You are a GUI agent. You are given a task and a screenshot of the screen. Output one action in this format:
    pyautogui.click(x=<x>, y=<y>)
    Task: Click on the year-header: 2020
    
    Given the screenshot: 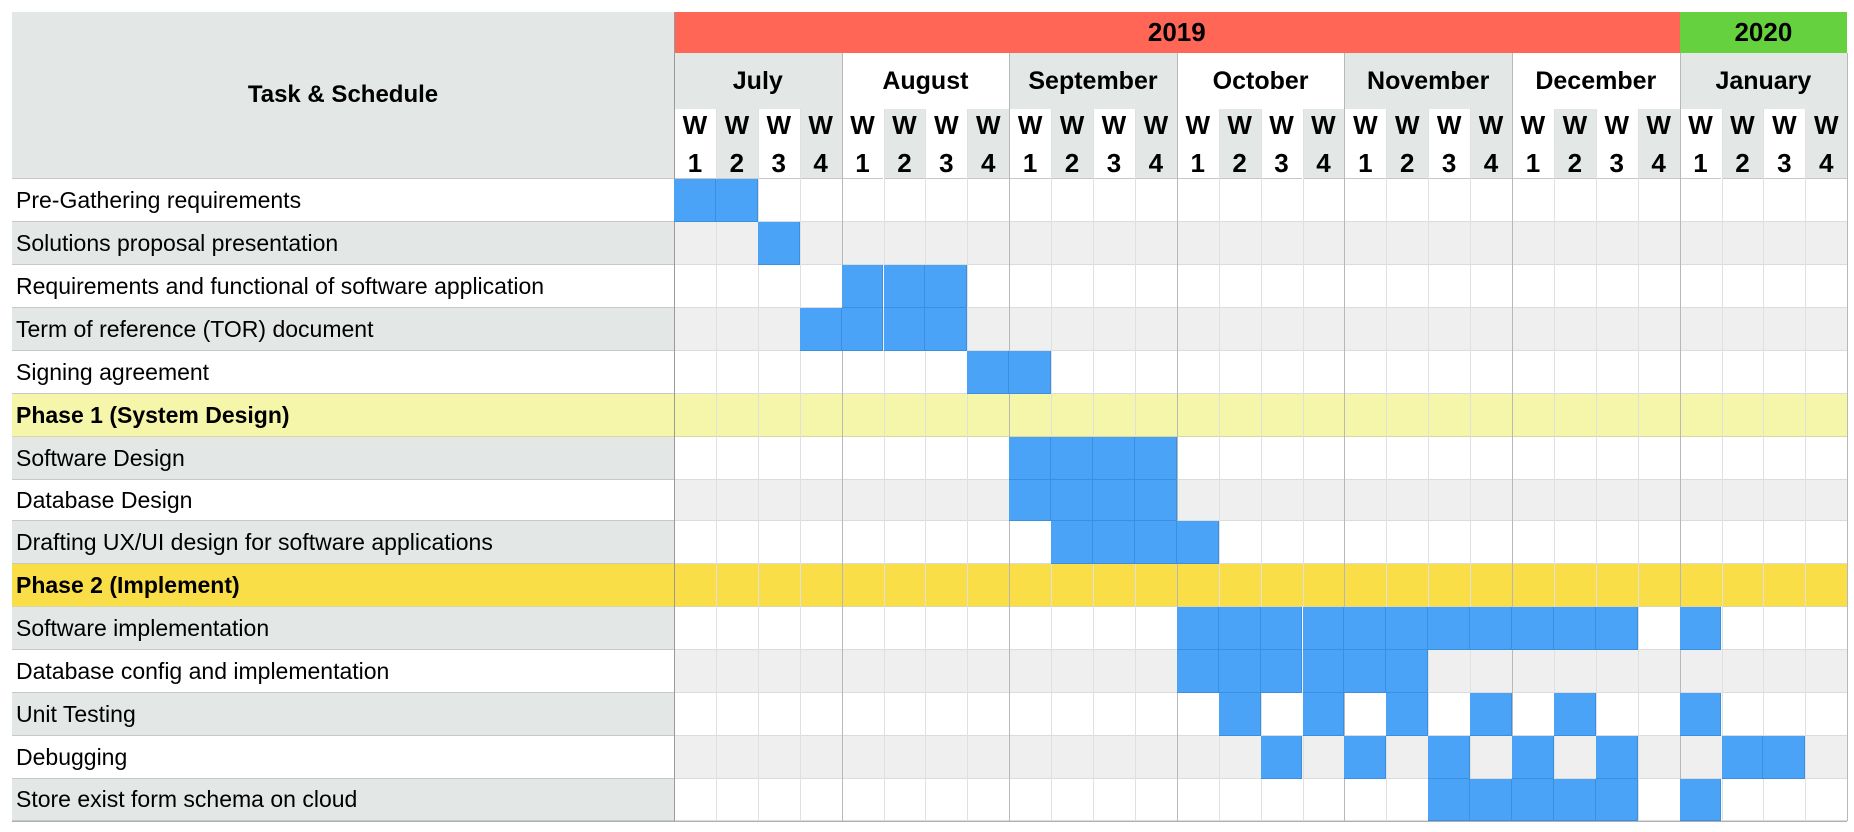 What is the action you would take?
    pyautogui.click(x=1763, y=32)
    